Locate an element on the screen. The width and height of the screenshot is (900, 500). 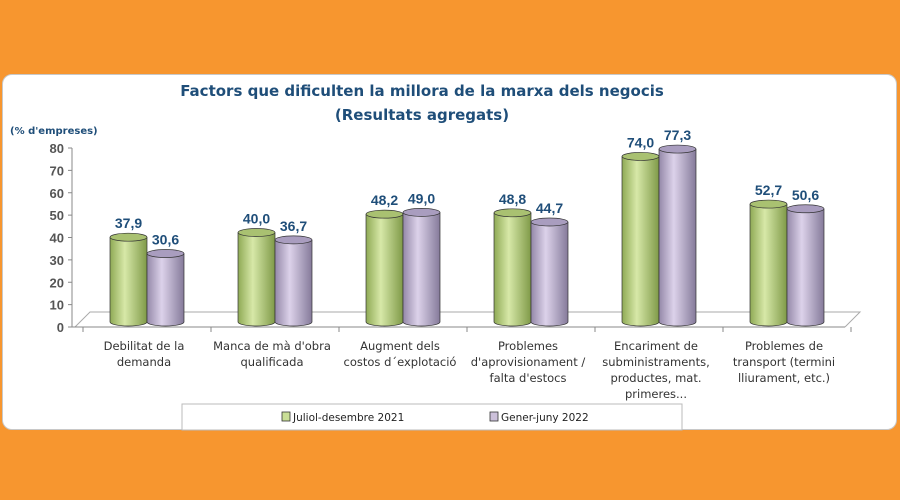
category-label: d'aprovisionament / is located at coordinates (528, 362).